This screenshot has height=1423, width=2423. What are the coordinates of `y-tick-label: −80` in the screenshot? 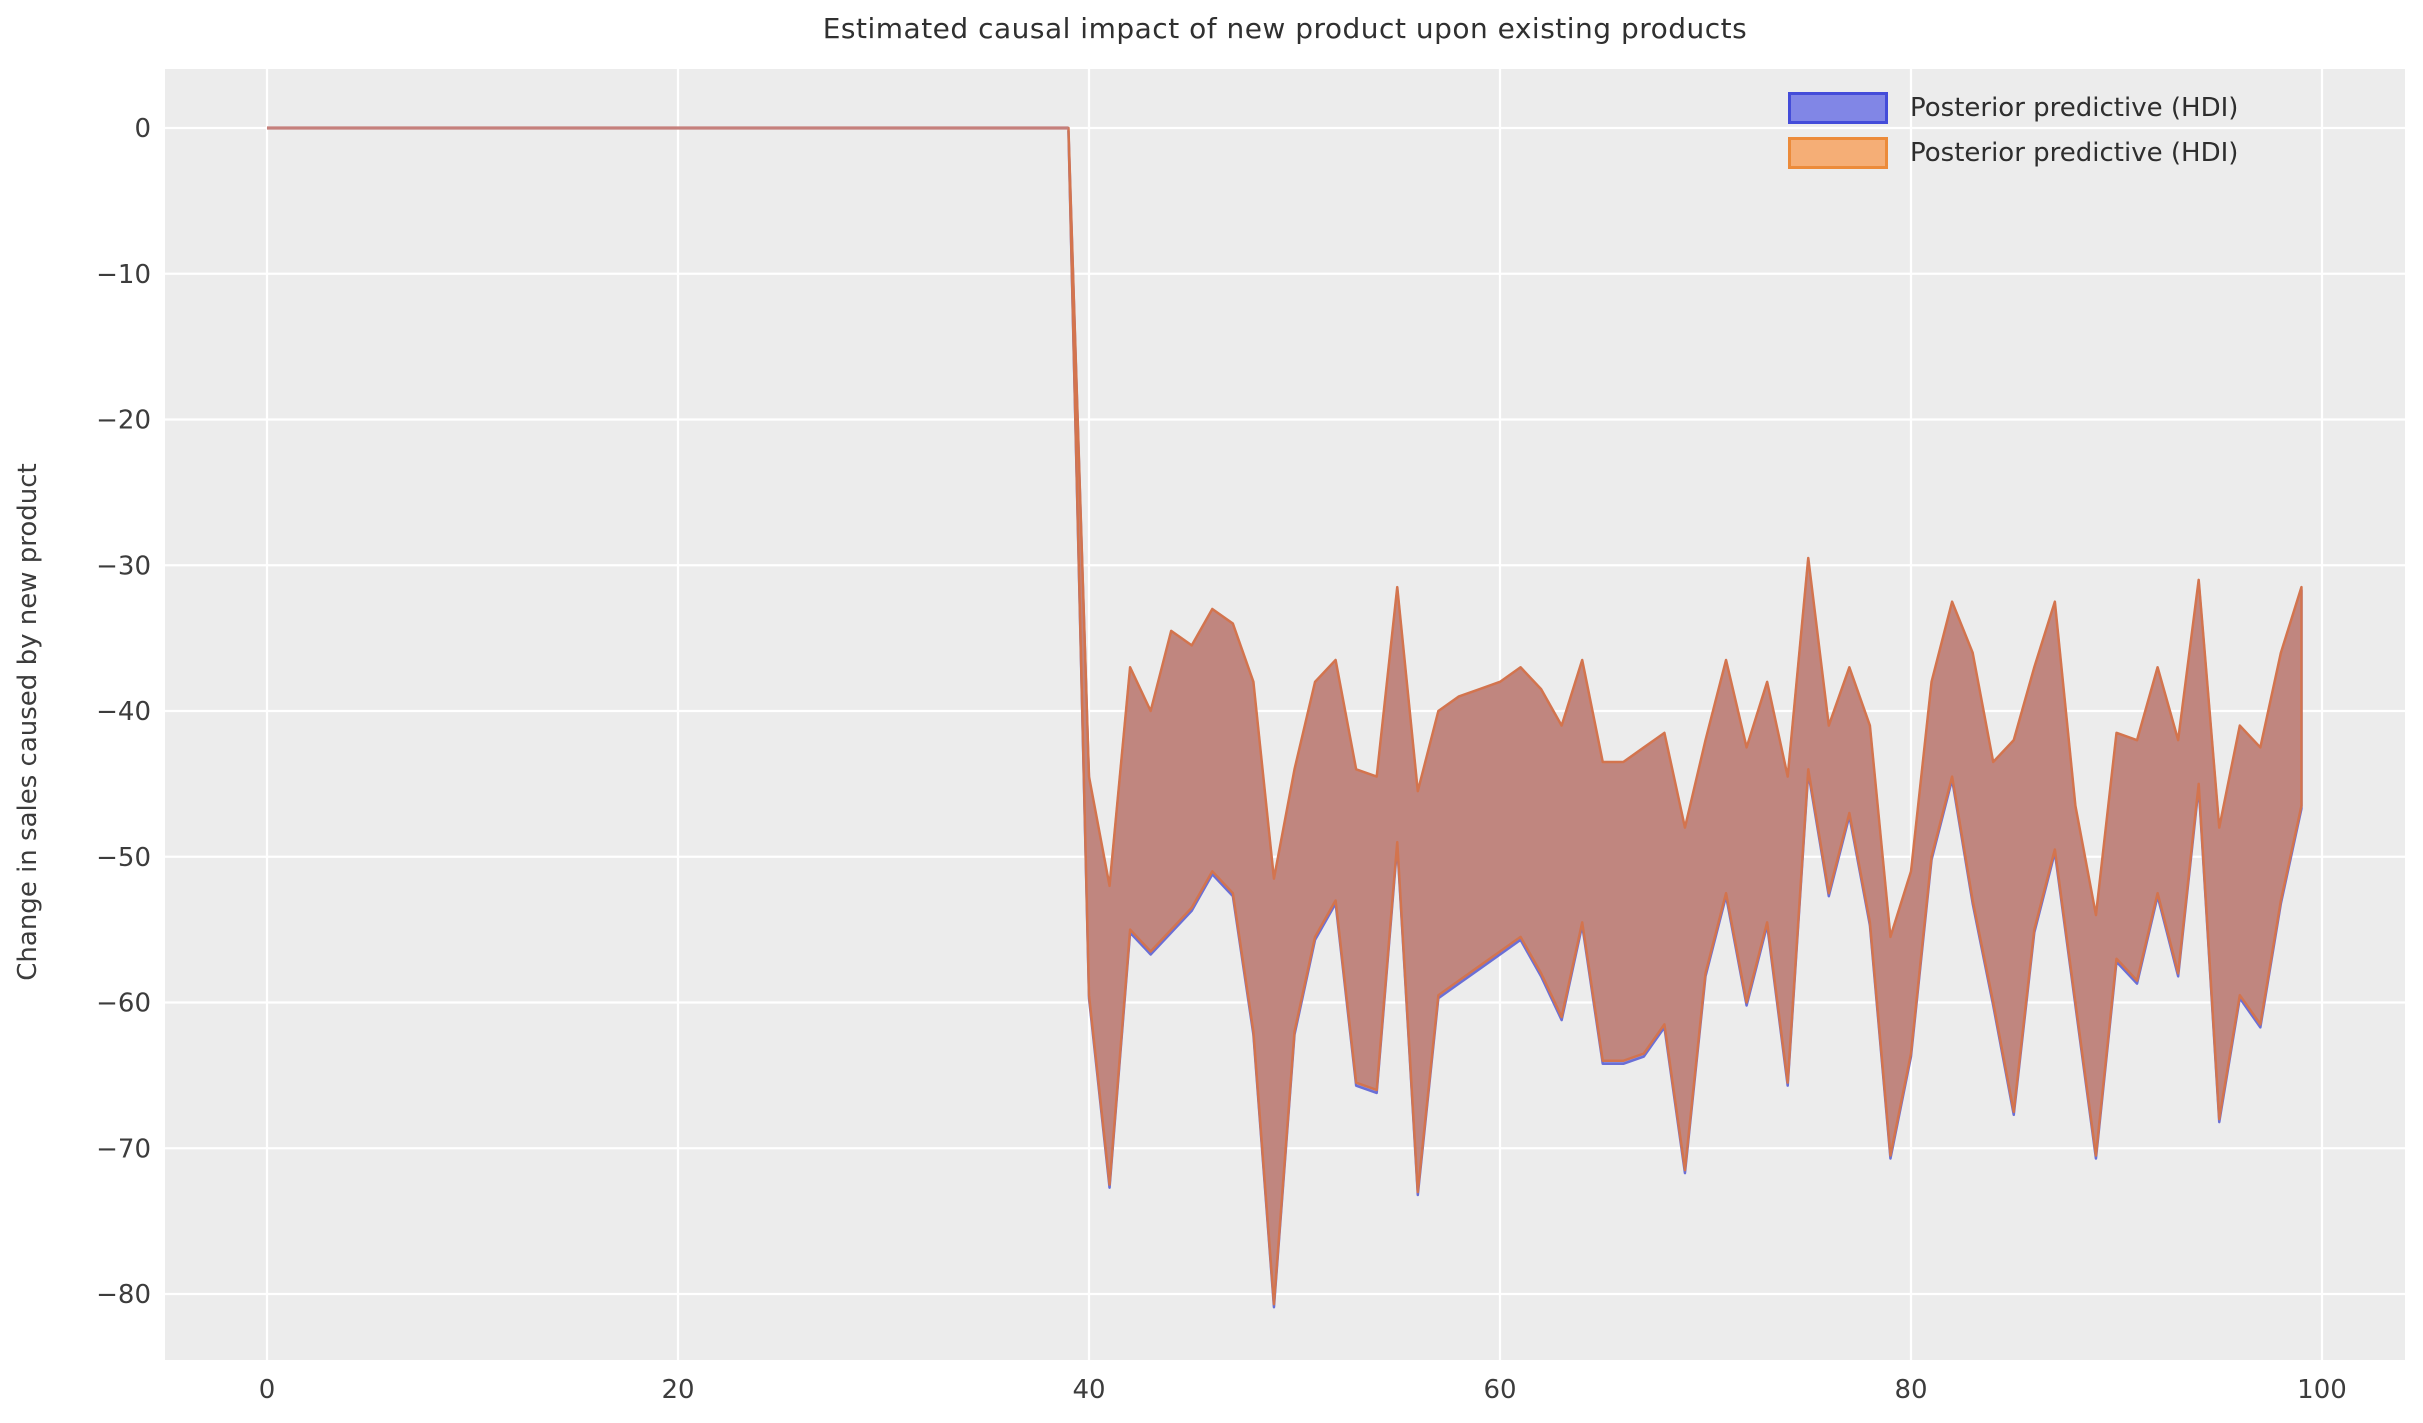 It's located at (123, 1295).